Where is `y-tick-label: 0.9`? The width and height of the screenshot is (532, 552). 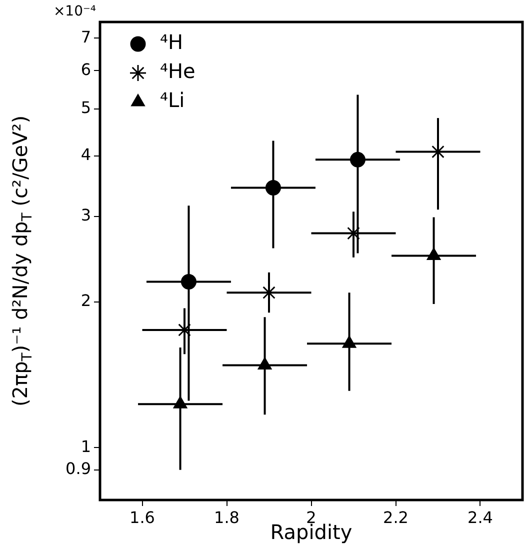 y-tick-label: 0.9 is located at coordinates (78, 468).